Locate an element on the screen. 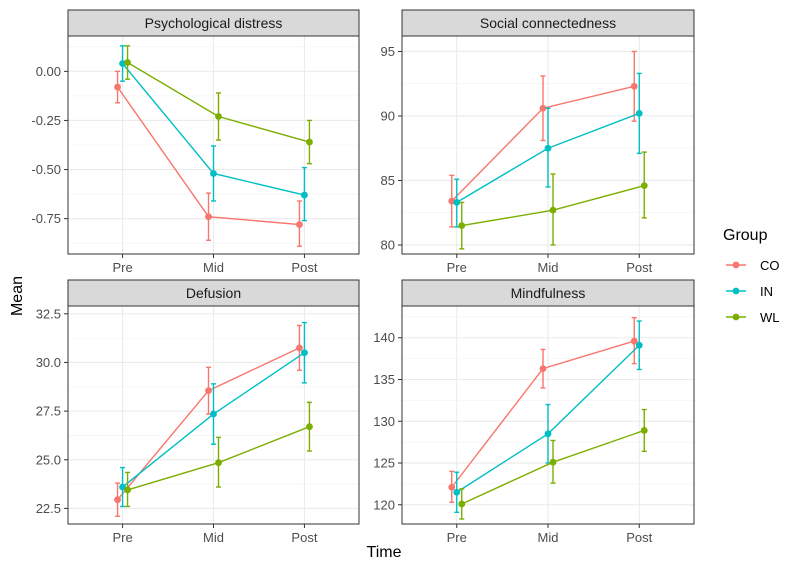  y-tick-label: 140 is located at coordinates (384, 337).